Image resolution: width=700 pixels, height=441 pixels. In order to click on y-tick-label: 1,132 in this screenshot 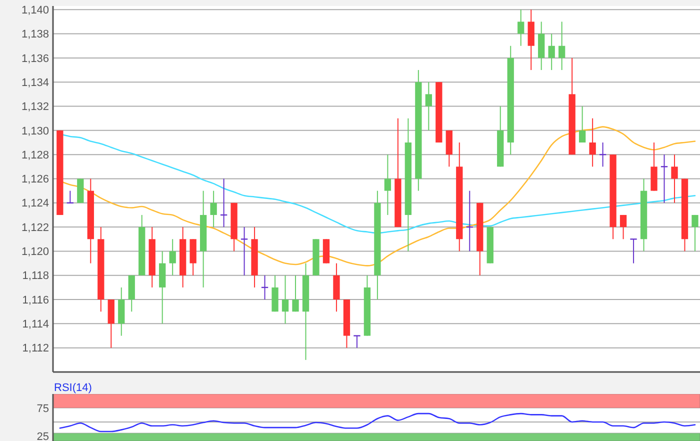, I will do `click(35, 107)`.